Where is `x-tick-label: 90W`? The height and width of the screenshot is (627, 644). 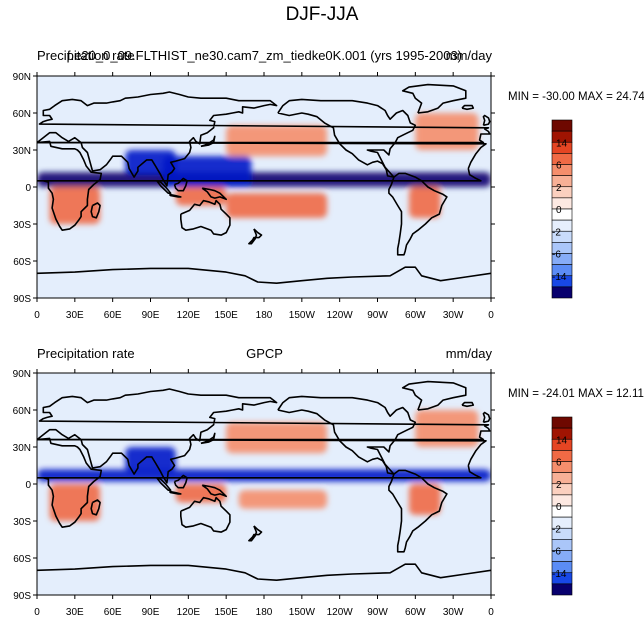 x-tick-label: 90W is located at coordinates (377, 612).